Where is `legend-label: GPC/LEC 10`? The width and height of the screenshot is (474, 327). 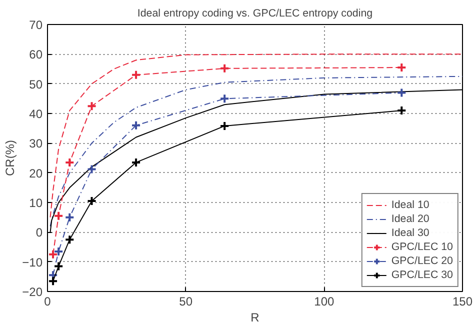
legend-label: GPC/LEC 10 is located at coordinates (422, 247).